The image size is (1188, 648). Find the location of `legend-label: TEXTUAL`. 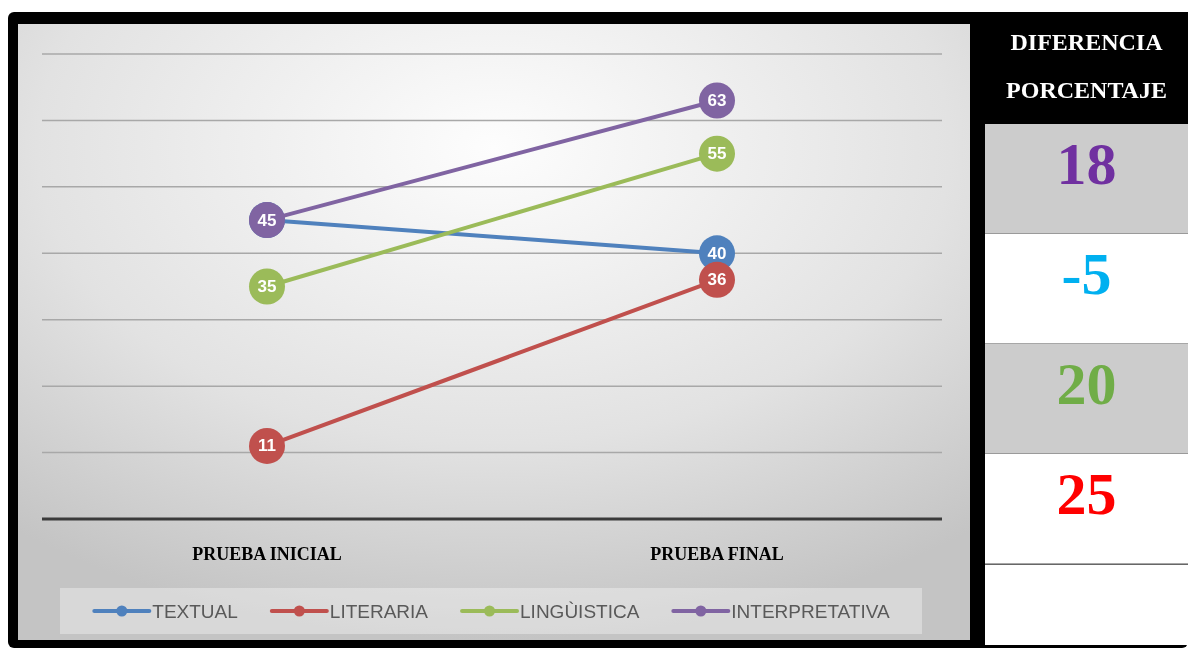

legend-label: TEXTUAL is located at coordinates (195, 611).